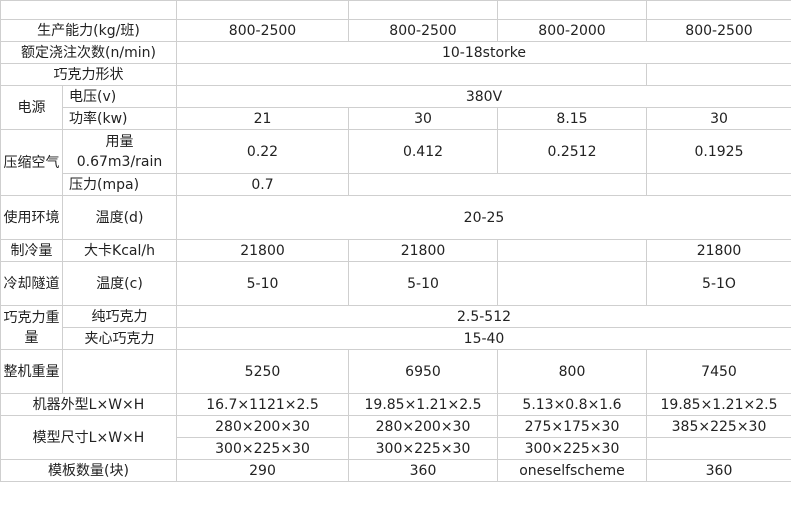  I want to click on row: 巧克力形状, so click(395, 74).